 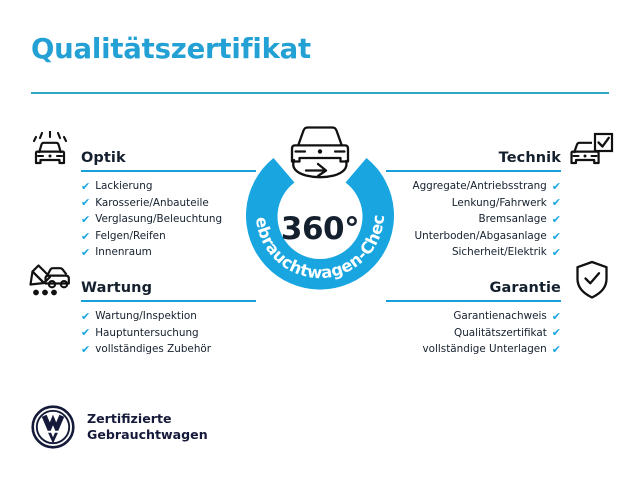 I want to click on list-item-label: Karosserie/Anbauteile, so click(x=152, y=202).